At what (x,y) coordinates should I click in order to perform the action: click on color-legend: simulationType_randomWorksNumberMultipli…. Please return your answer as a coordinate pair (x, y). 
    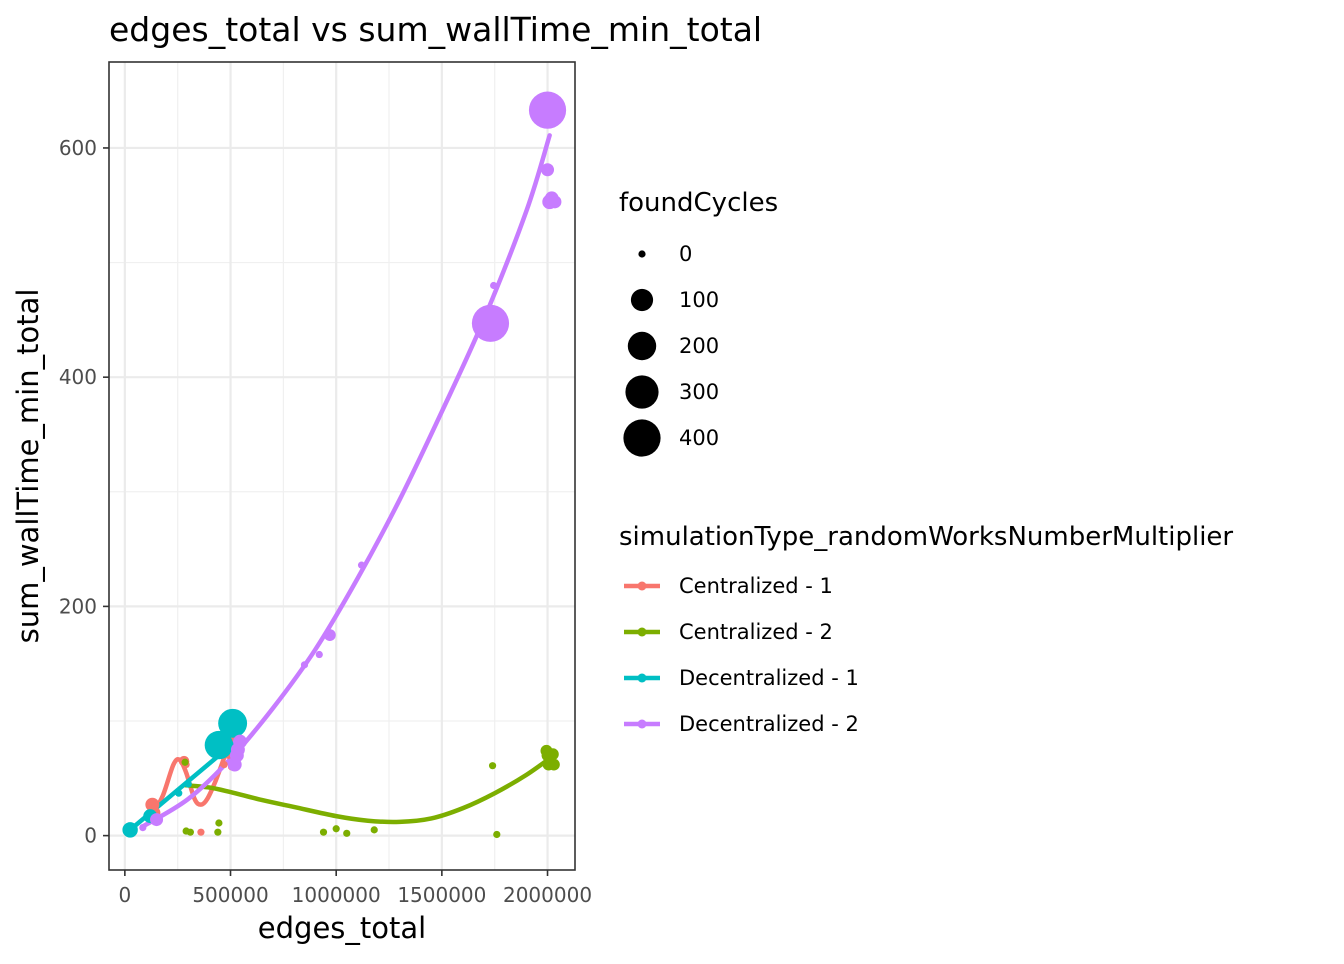
    Looking at the image, I should click on (926, 629).